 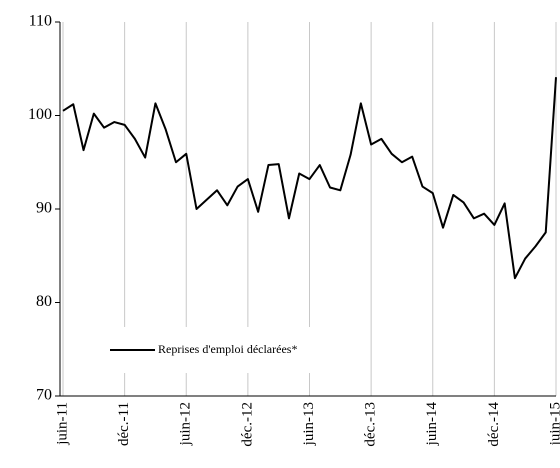 I want to click on x-tick-label: juin-13, so click(x=309, y=424).